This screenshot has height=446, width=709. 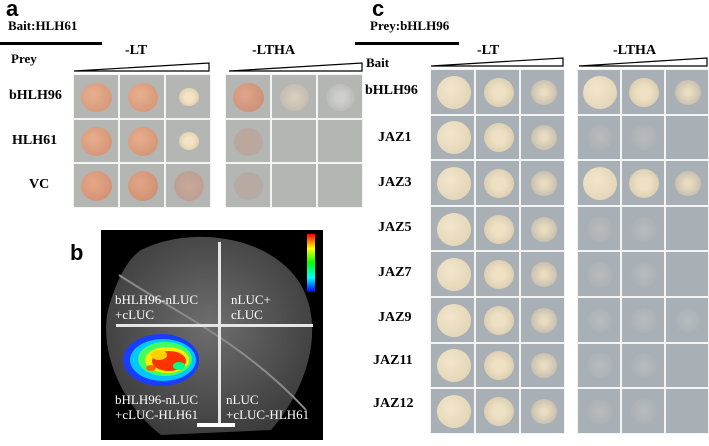 I want to click on intensity-colorbar, so click(x=311, y=263).